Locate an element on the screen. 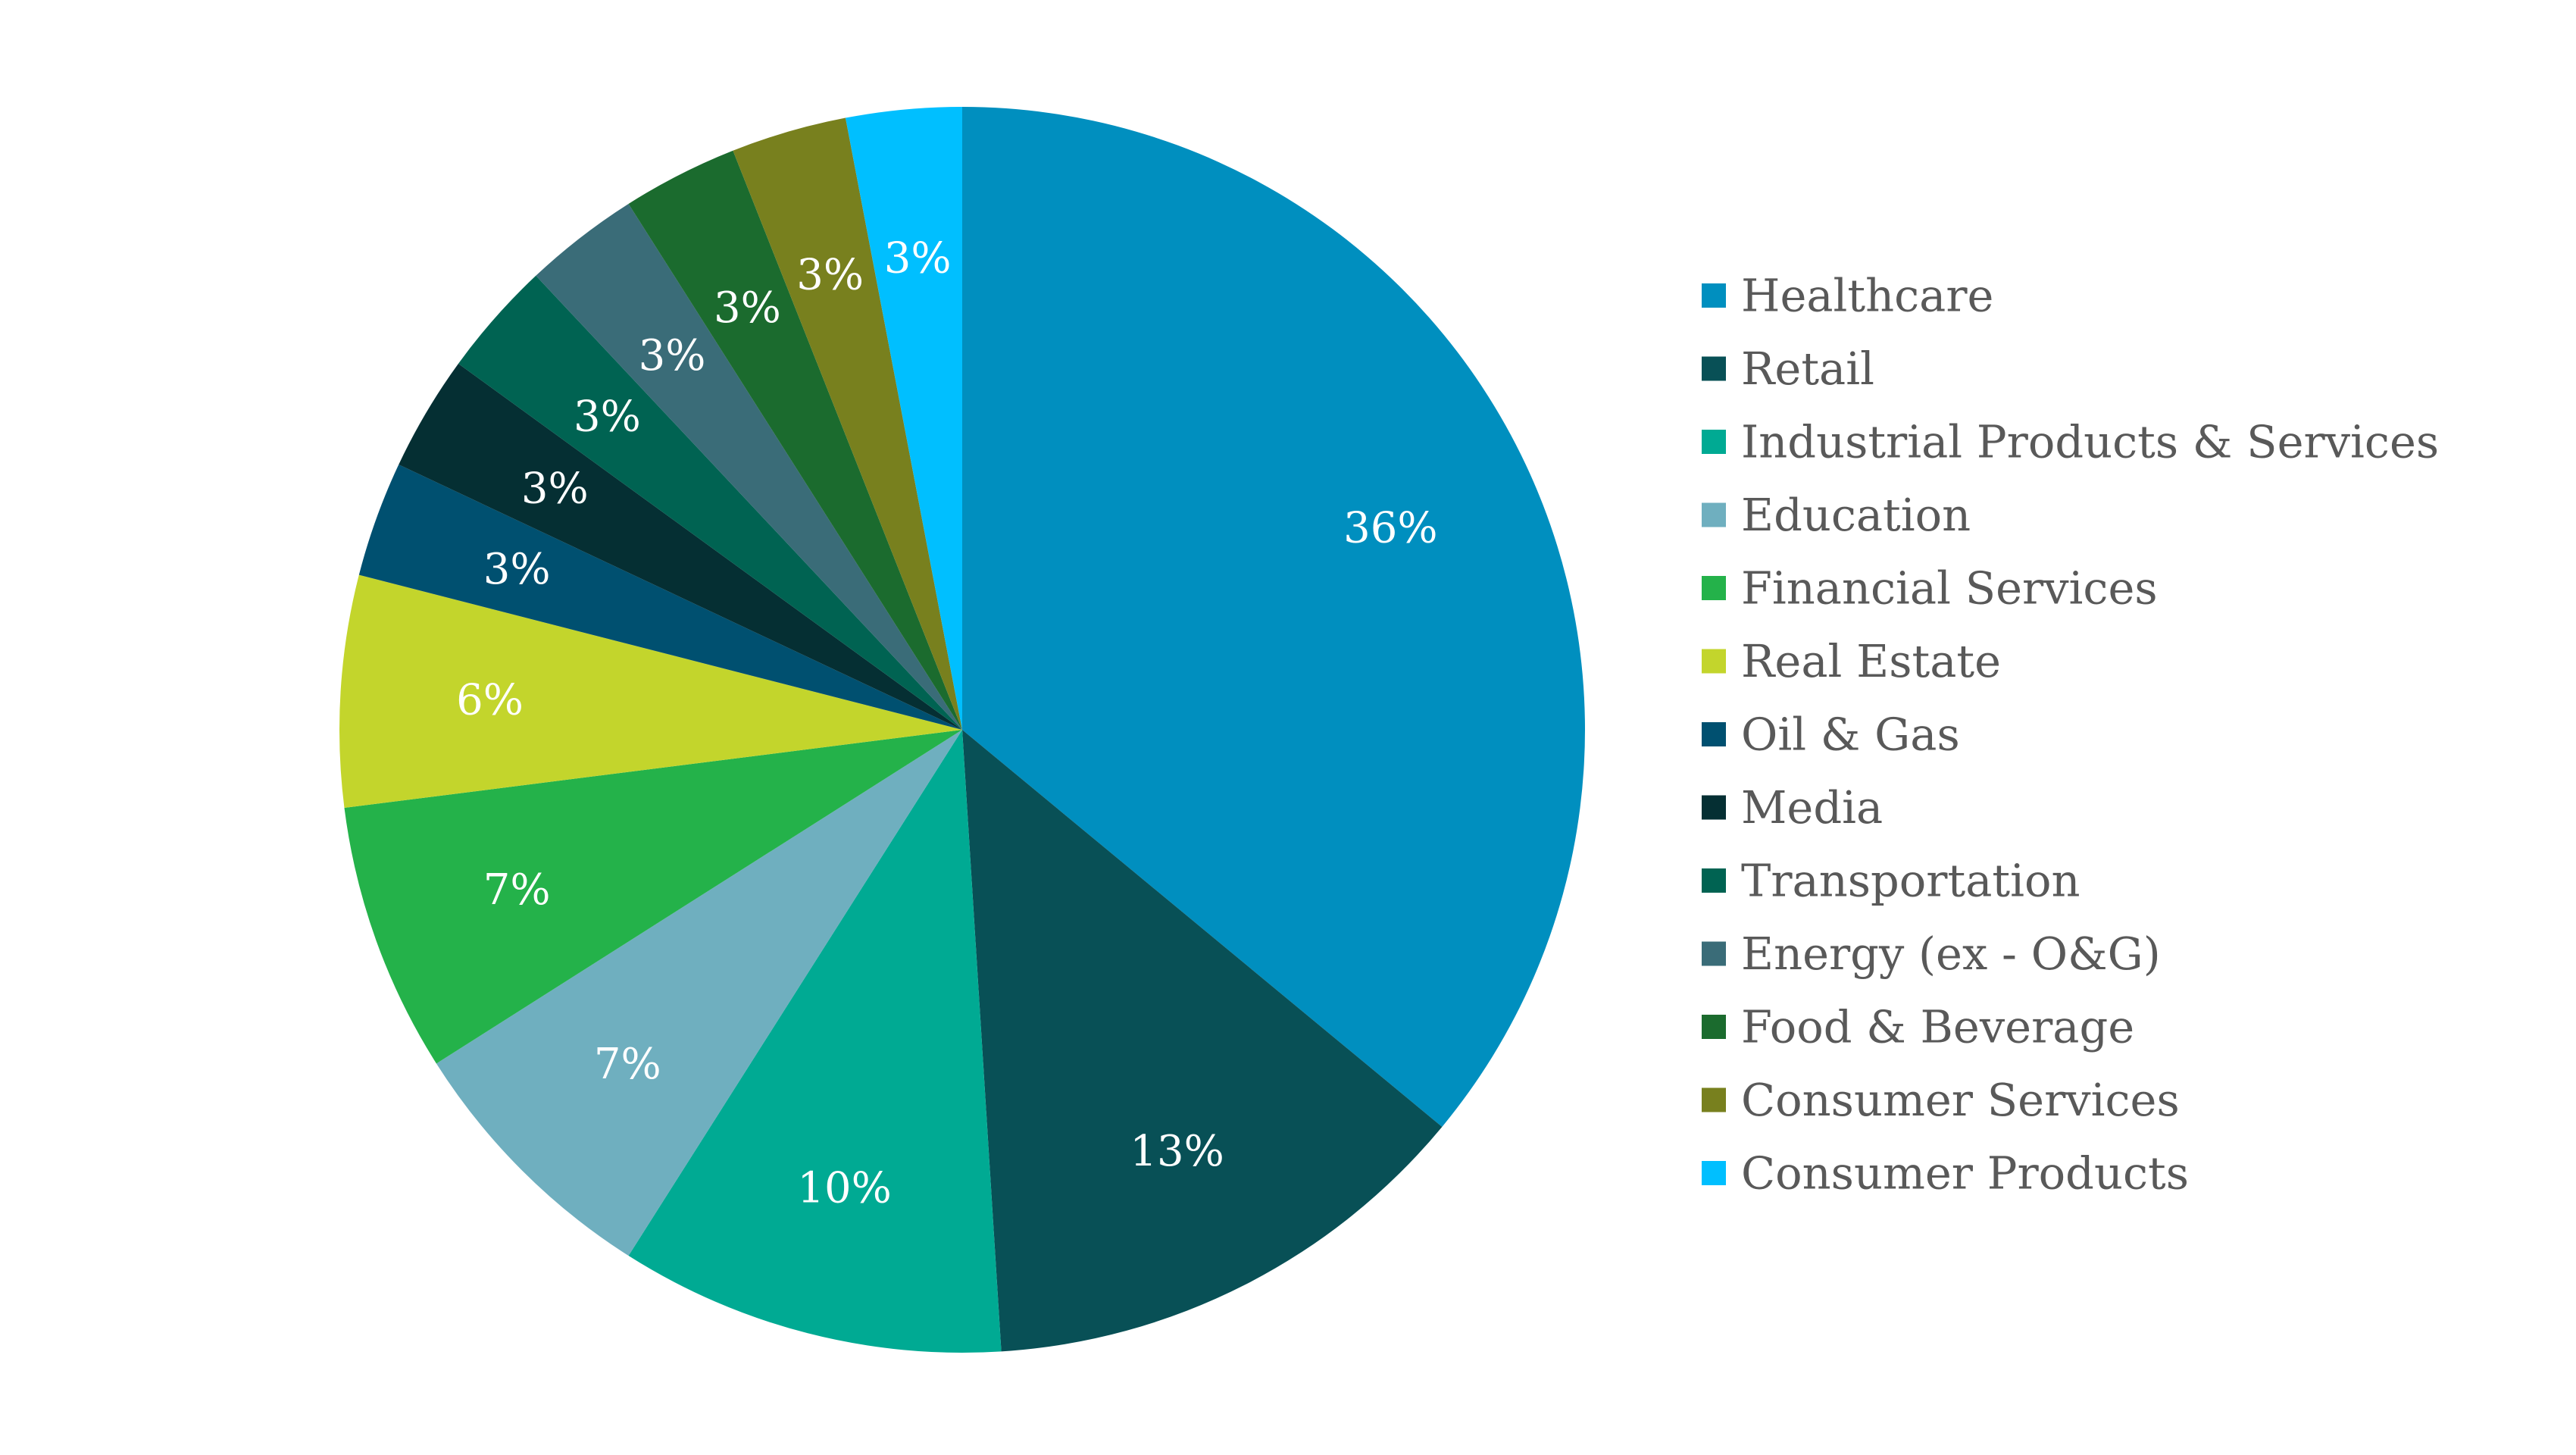 The height and width of the screenshot is (1455, 2576). legend-item-food-and-beverage: Food & Beverage is located at coordinates (1918, 1027).